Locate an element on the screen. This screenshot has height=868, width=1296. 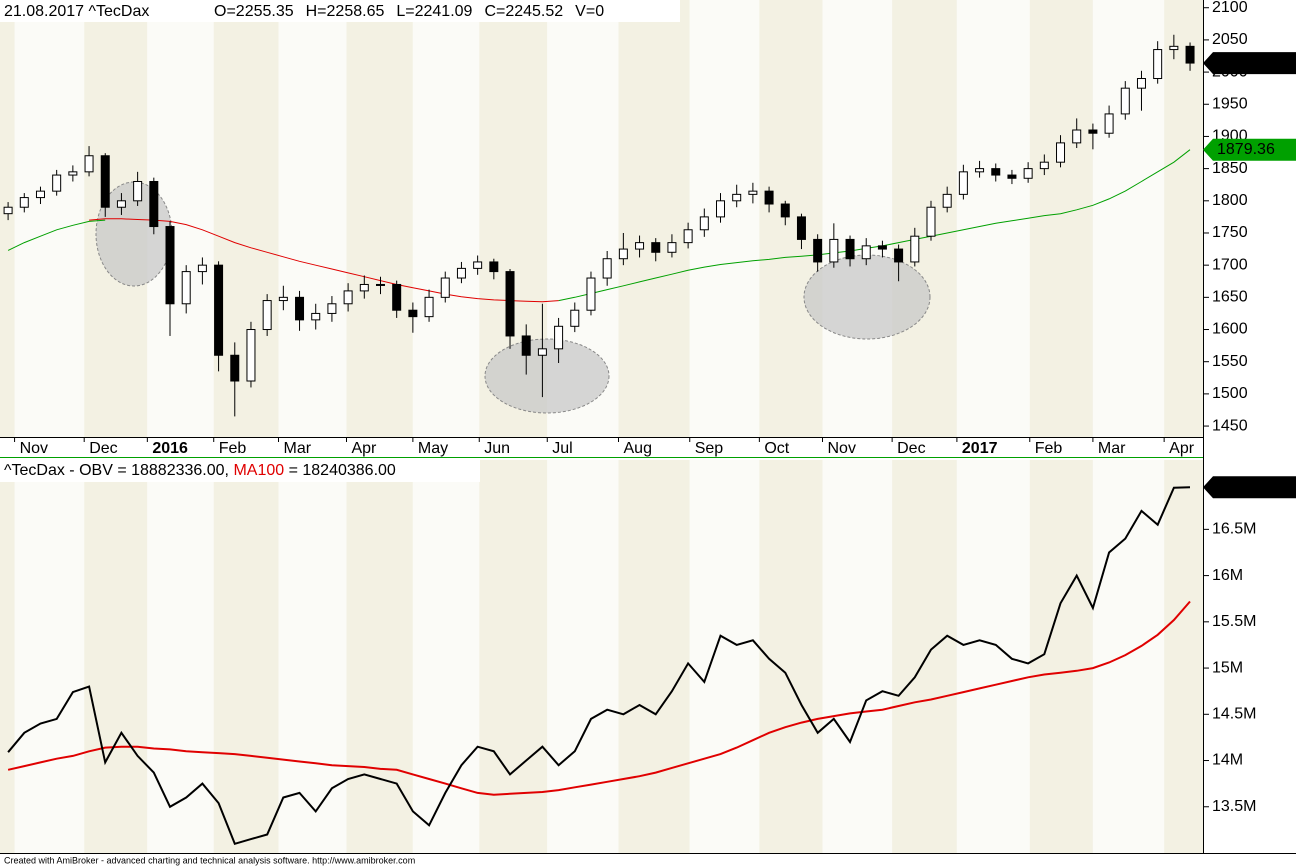
line-series is located at coordinates (324, 260).